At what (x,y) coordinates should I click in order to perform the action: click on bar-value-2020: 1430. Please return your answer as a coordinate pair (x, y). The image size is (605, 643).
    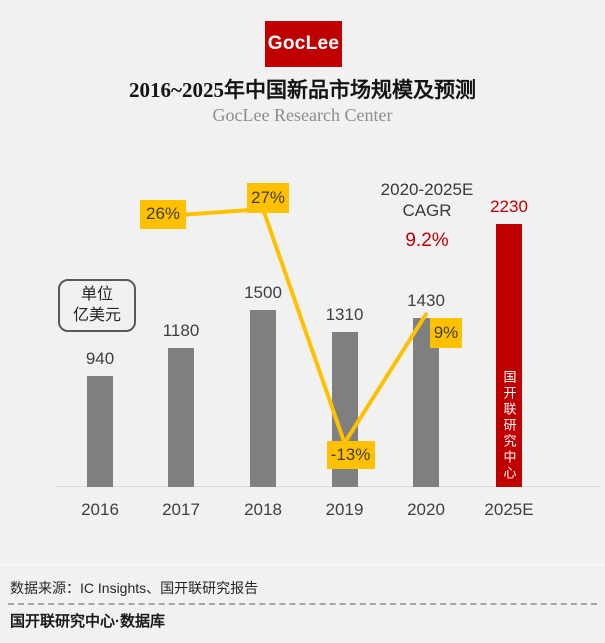
    Looking at the image, I should click on (426, 301).